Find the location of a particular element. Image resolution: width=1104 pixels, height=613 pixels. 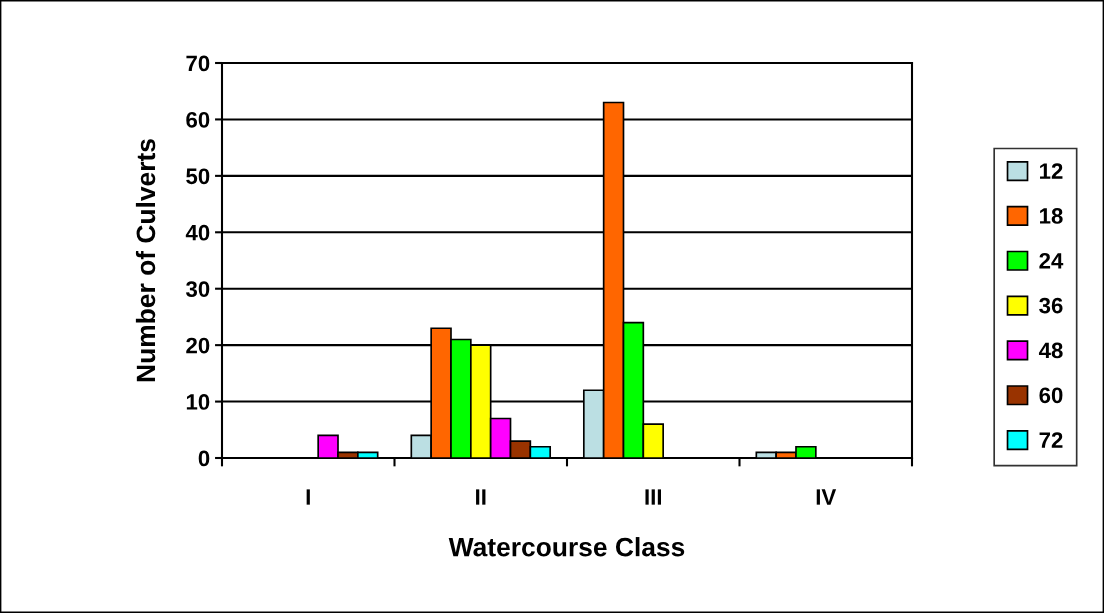

y-tick-label: 40 is located at coordinates (197, 232).